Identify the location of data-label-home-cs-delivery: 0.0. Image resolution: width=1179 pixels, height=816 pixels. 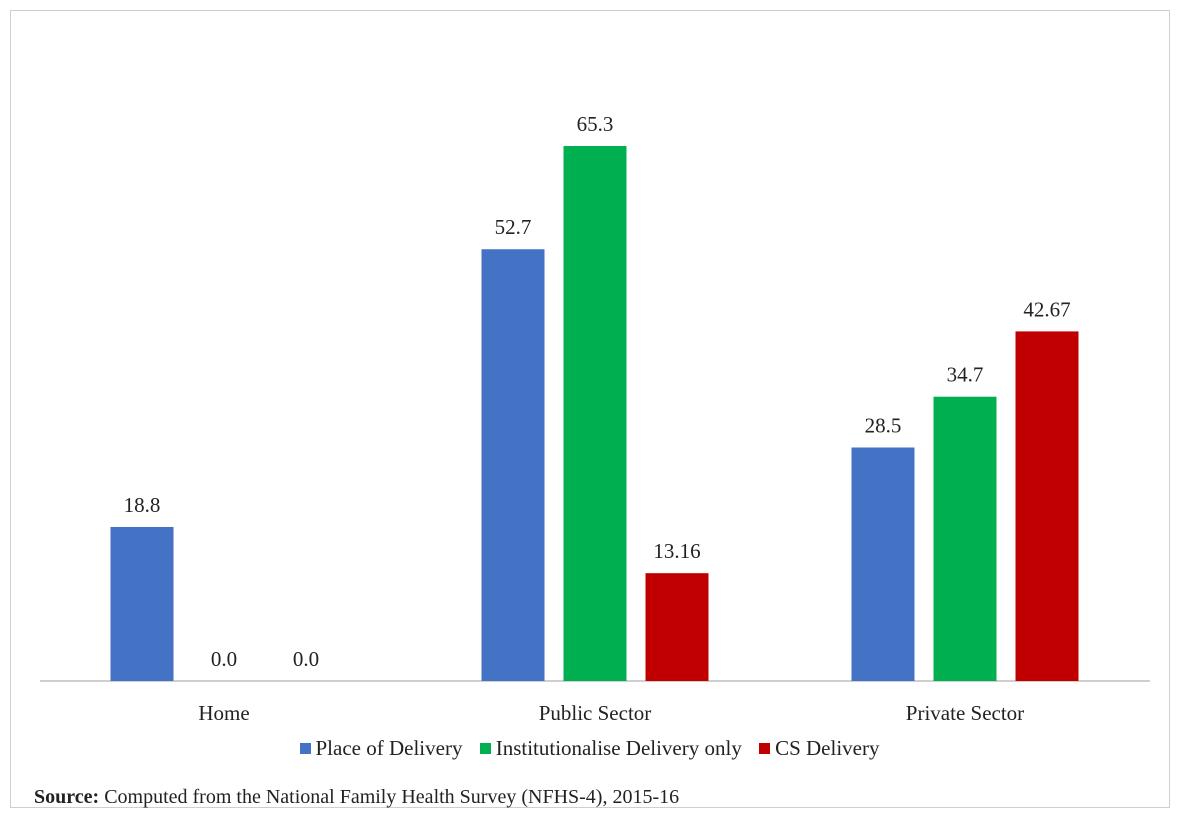
(306, 659).